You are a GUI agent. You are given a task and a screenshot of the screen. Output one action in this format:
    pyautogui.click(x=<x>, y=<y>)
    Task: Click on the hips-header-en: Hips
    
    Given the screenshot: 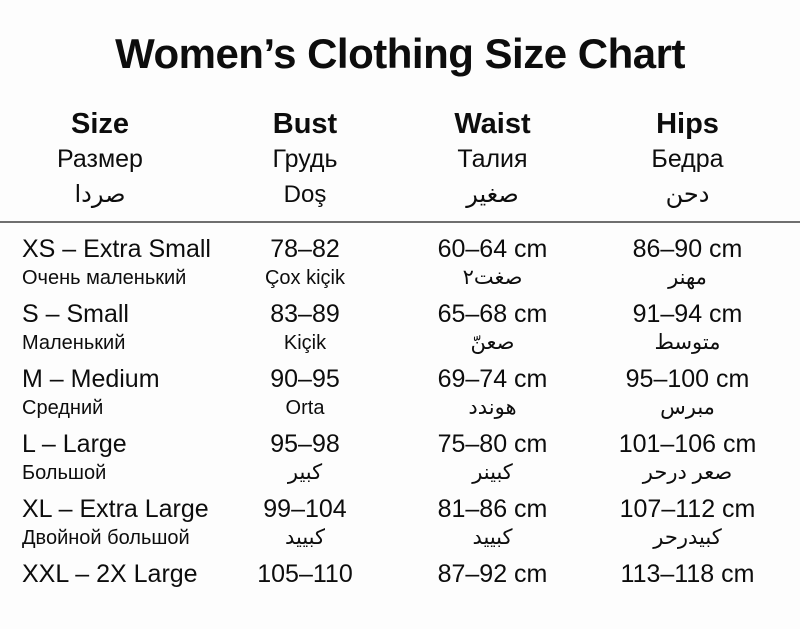 What is the action you would take?
    pyautogui.click(x=687, y=124)
    